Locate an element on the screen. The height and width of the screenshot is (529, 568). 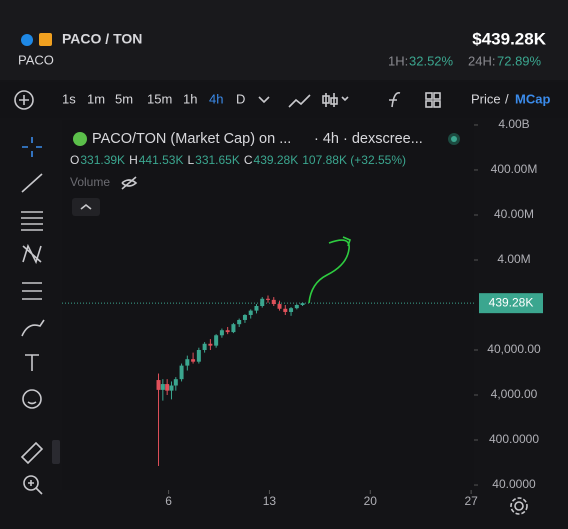
x-tick-label: 13 is located at coordinates (270, 501).